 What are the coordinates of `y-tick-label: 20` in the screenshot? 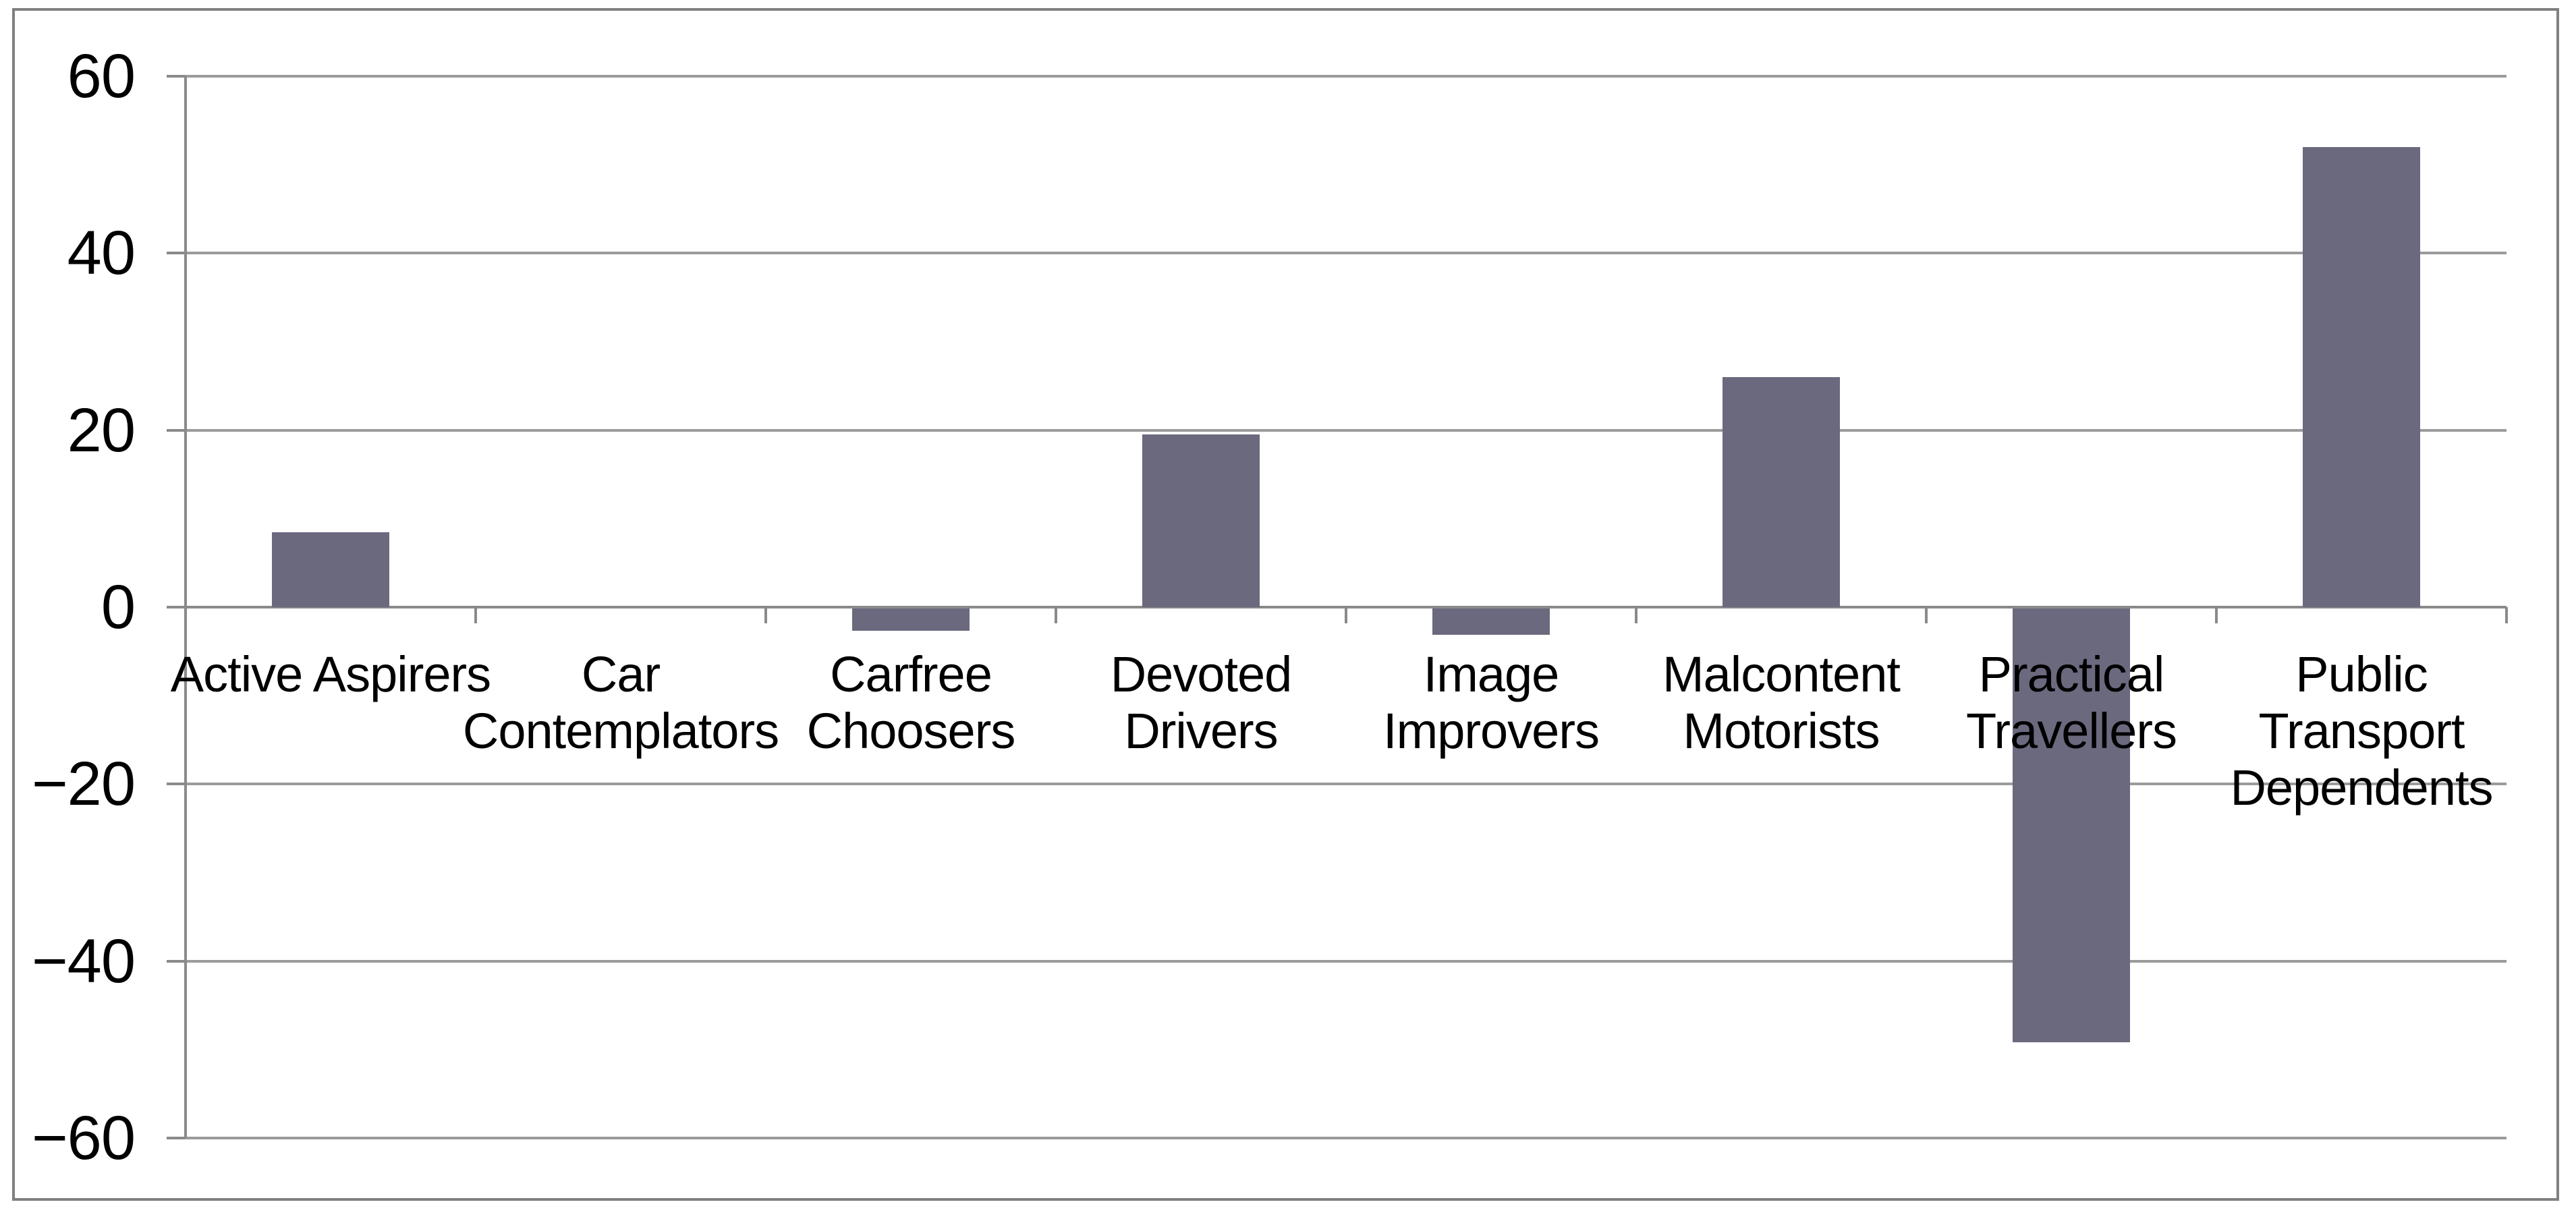 It's located at (101, 430).